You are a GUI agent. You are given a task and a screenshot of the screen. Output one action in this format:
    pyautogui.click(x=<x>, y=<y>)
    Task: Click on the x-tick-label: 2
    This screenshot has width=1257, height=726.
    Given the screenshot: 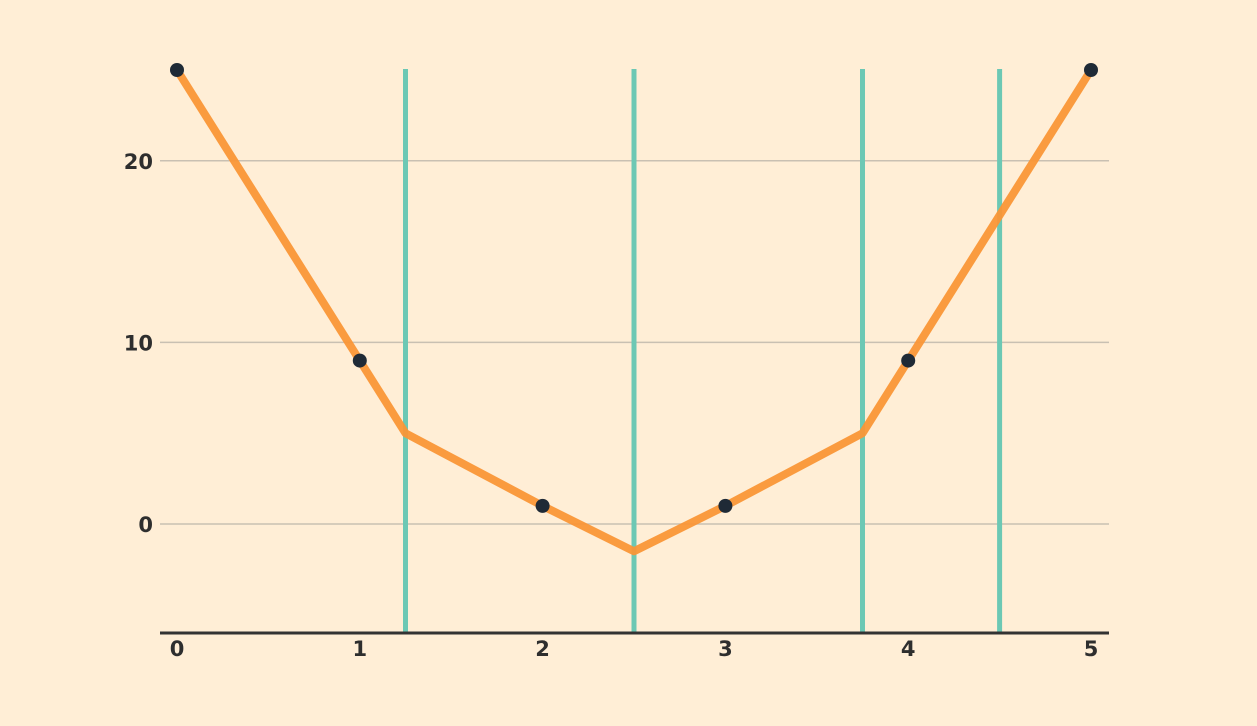 What is the action you would take?
    pyautogui.click(x=542, y=649)
    